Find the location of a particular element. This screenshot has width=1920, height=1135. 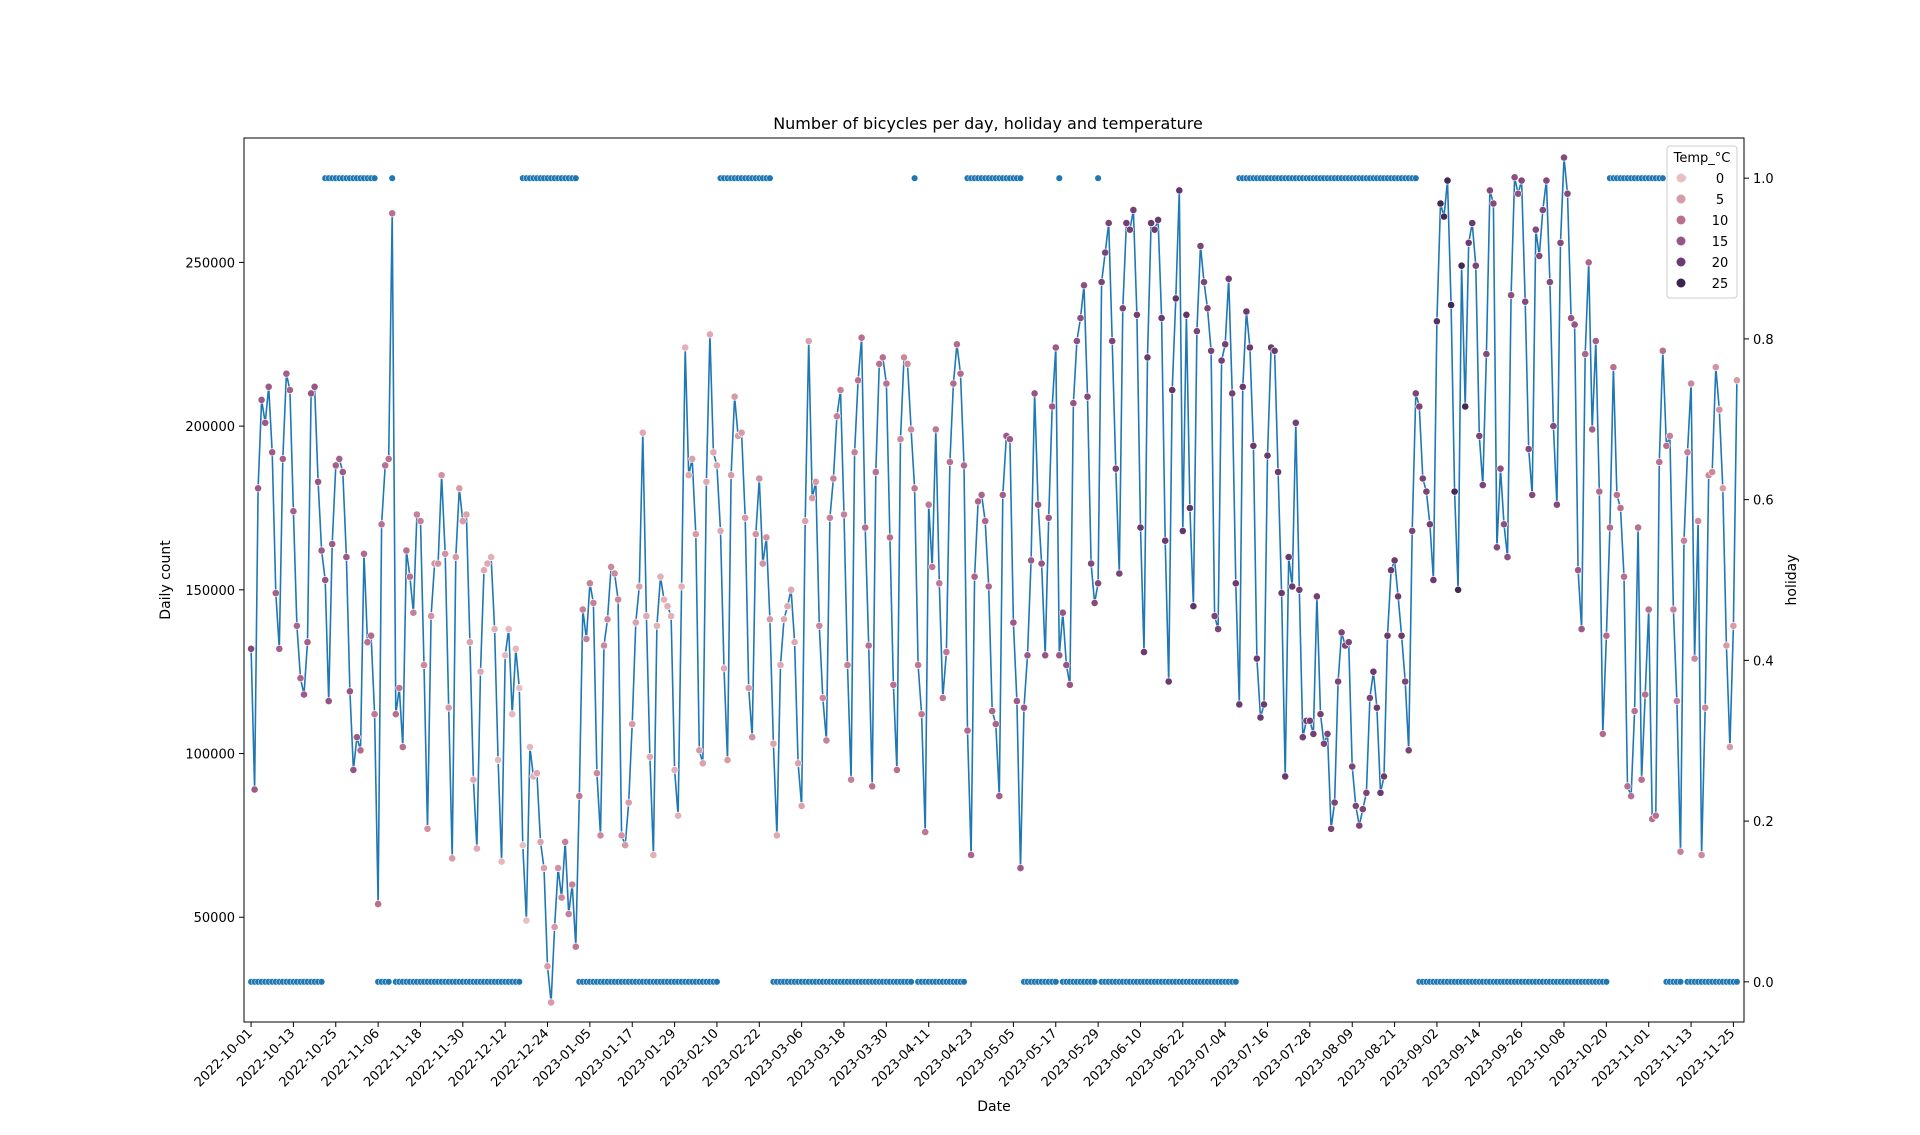

y-axis-right: 0.0 0.2 0.4 0.6 0.8 1.0 is located at coordinates (1759, 581).